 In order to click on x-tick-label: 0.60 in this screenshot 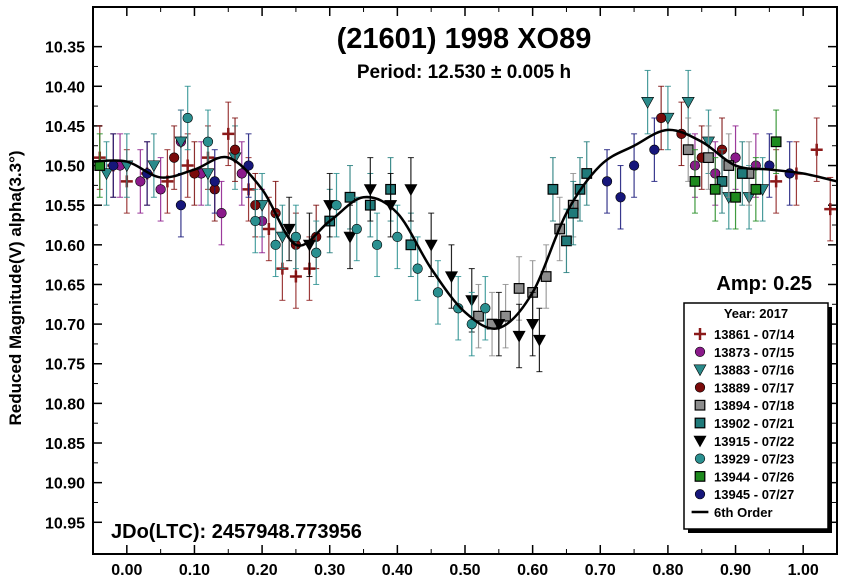, I will do `click(532, 570)`.